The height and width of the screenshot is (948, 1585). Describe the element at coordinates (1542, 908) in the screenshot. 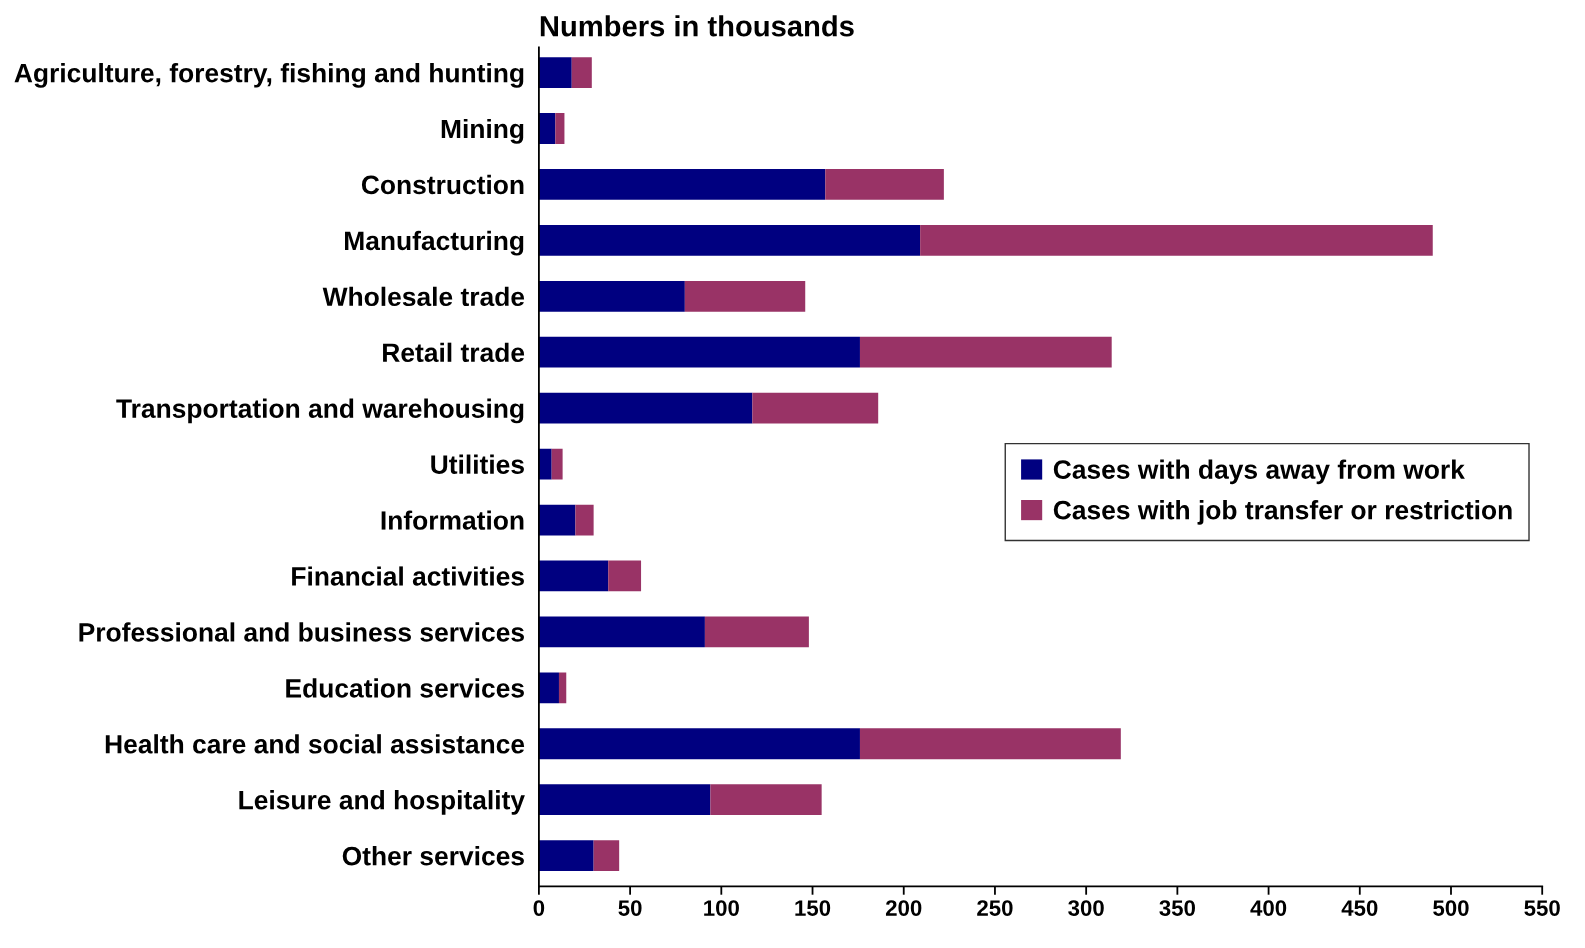

I see `x-tick-label: 550` at that location.